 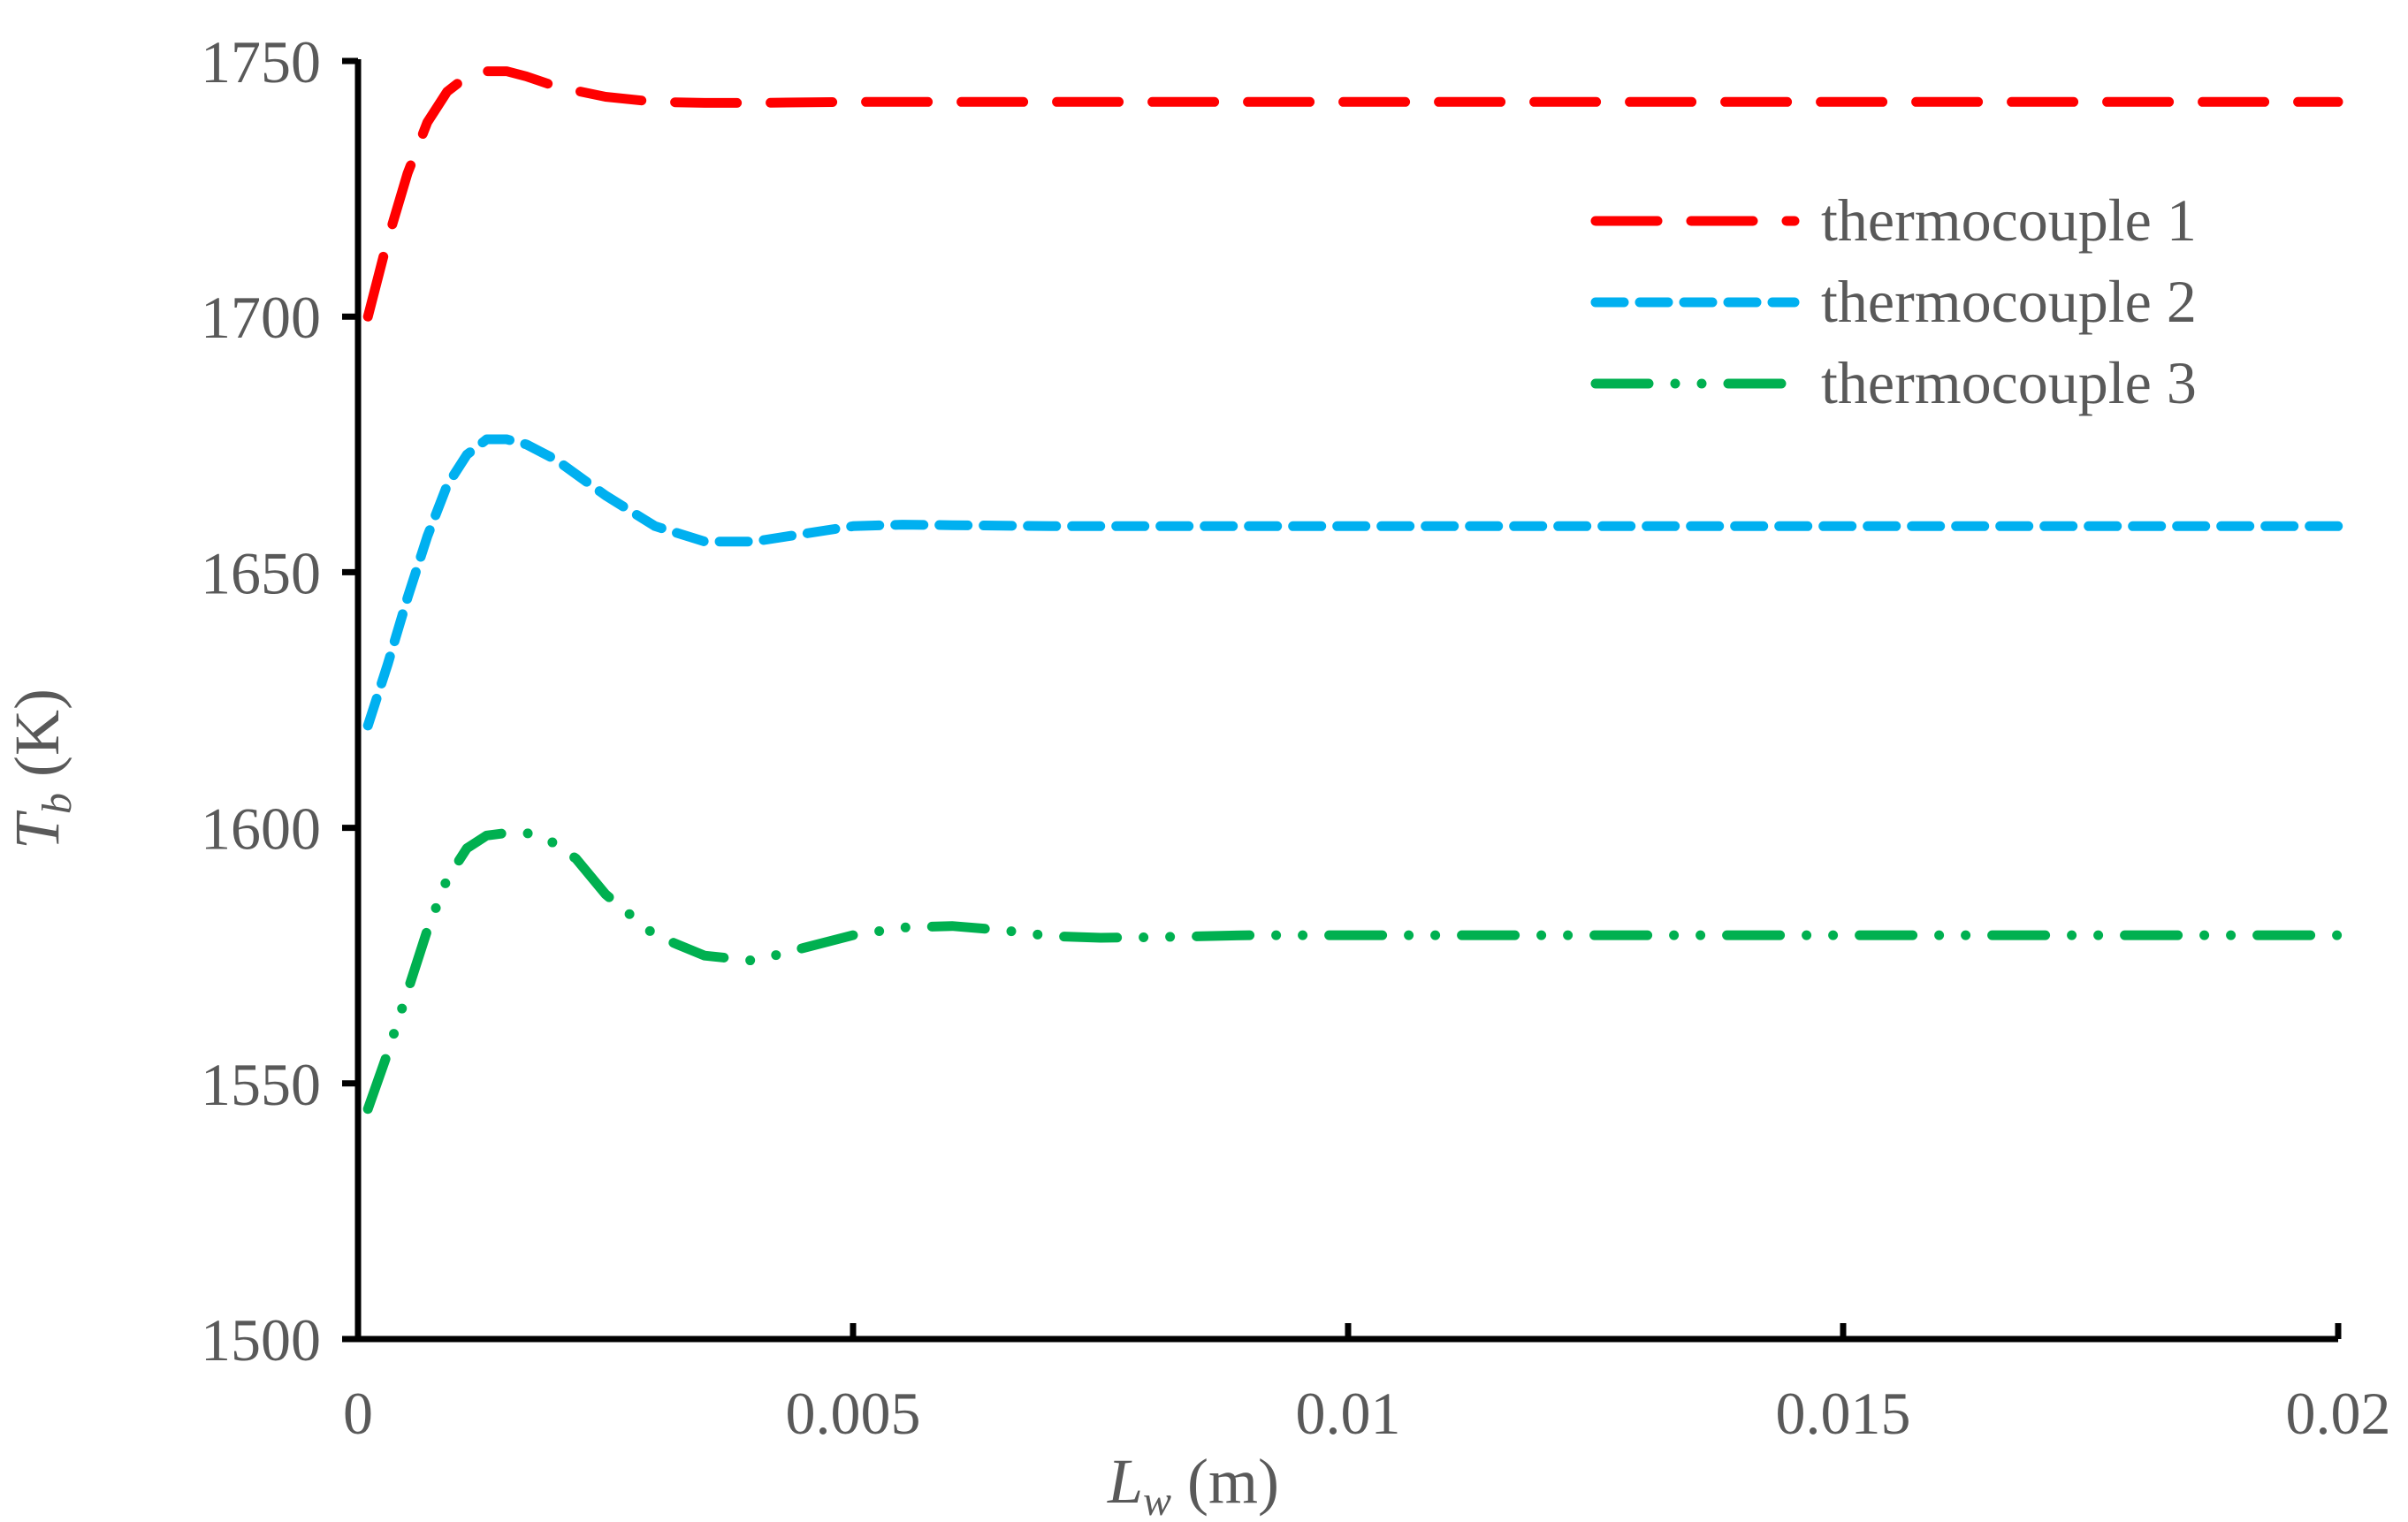 I want to click on y-tick-label: 1500, so click(x=261, y=1340).